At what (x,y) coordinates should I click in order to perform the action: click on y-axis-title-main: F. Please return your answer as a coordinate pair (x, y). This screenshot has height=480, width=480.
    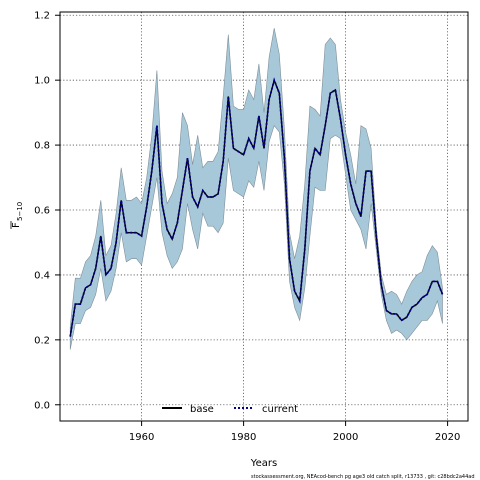
    Looking at the image, I should click on (16, 225).